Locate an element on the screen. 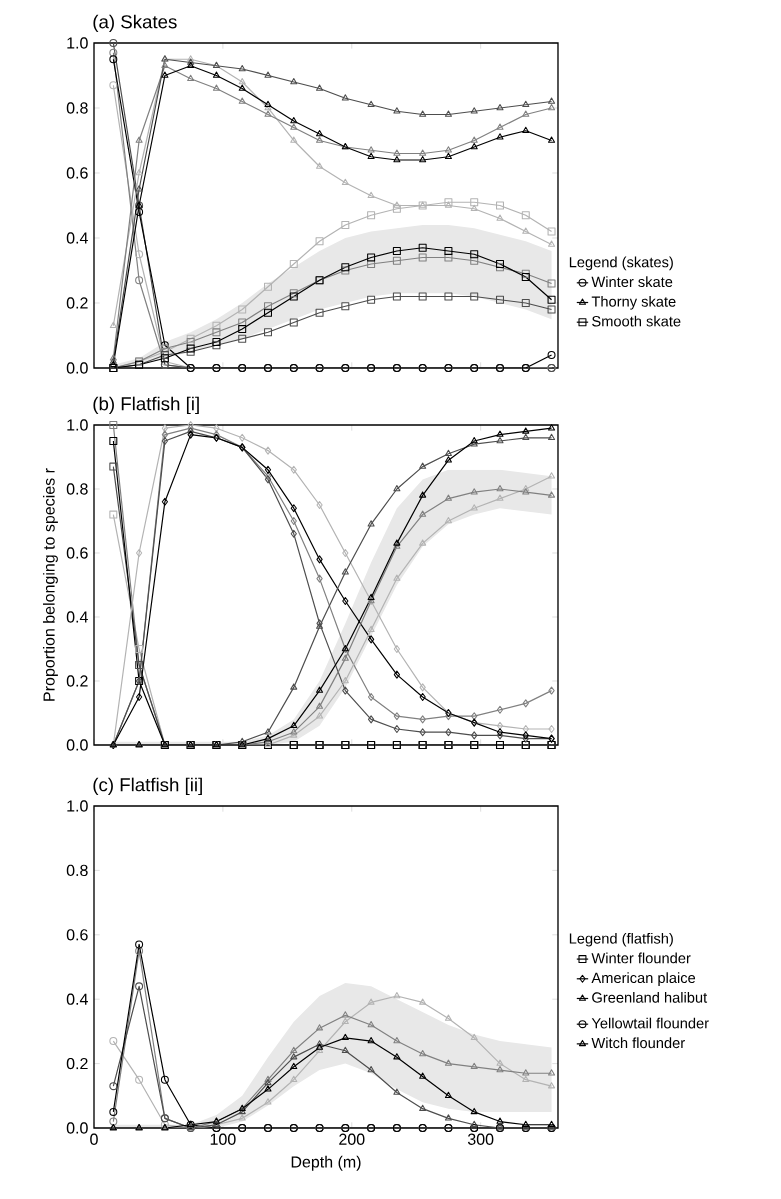  legend-label: Winter skate is located at coordinates (632, 282).